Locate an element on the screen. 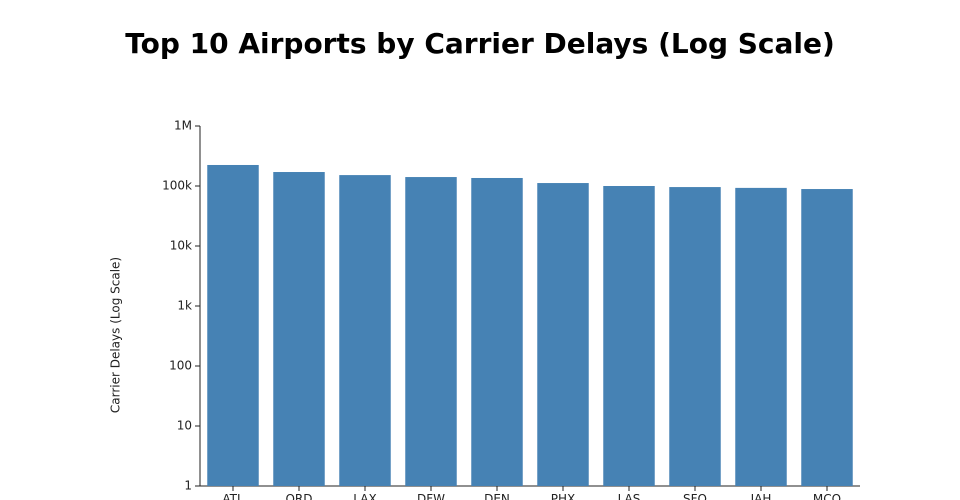 This screenshot has height=500, width=960. x-tick-label: DEN is located at coordinates (497, 496).